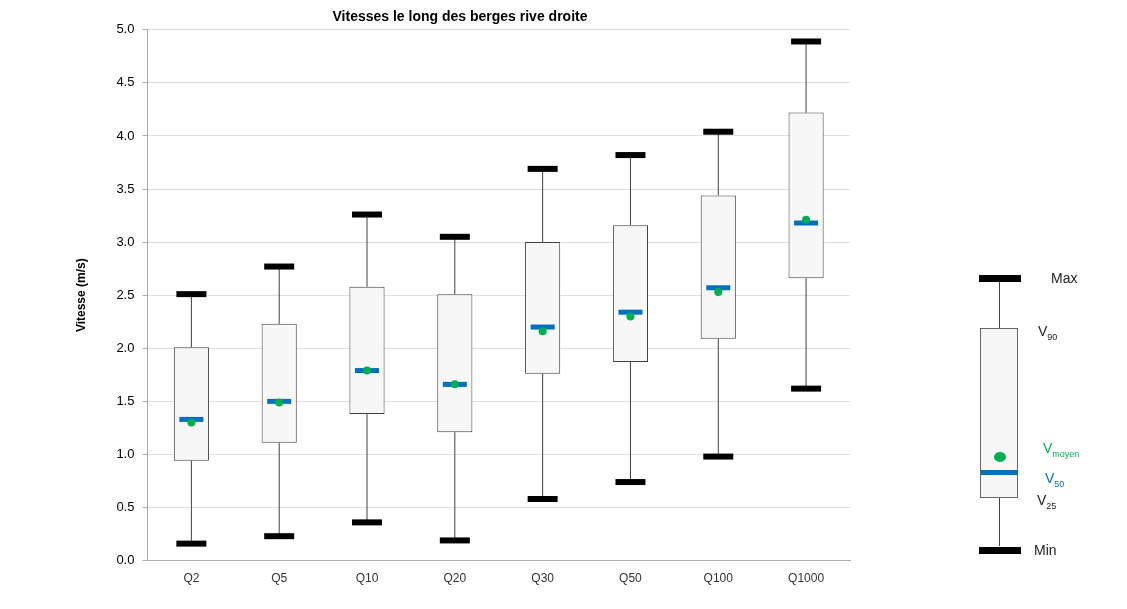 The width and height of the screenshot is (1127, 609). Describe the element at coordinates (1045, 550) in the screenshot. I see `text: Min` at that location.